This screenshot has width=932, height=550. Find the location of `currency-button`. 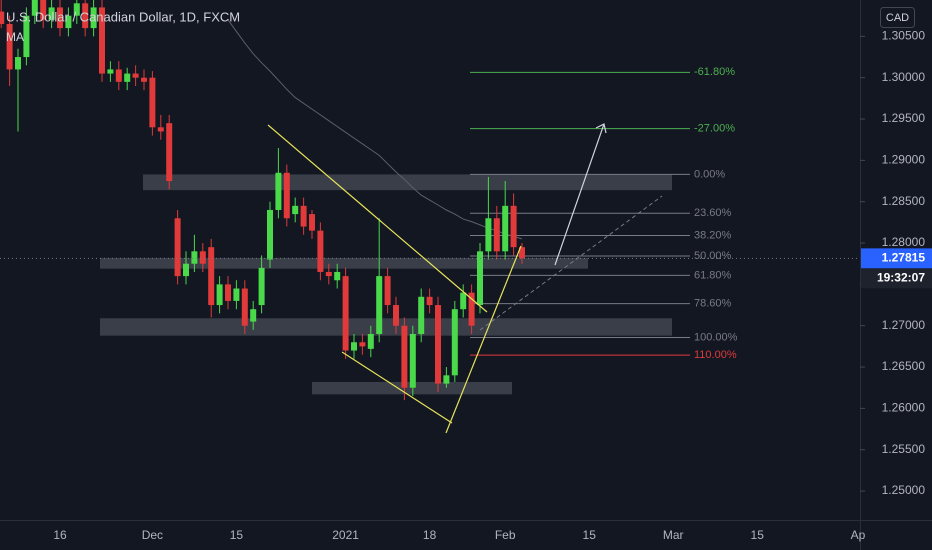

currency-button is located at coordinates (897, 17).